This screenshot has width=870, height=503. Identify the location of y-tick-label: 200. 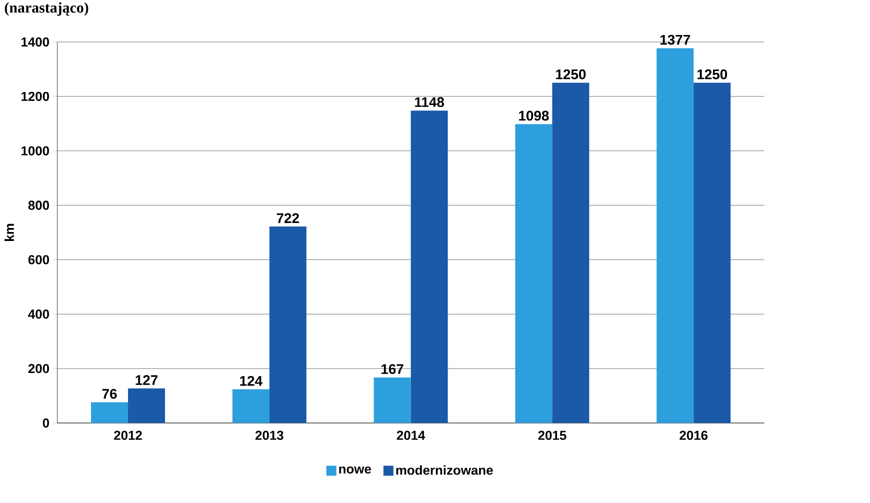
(38, 369).